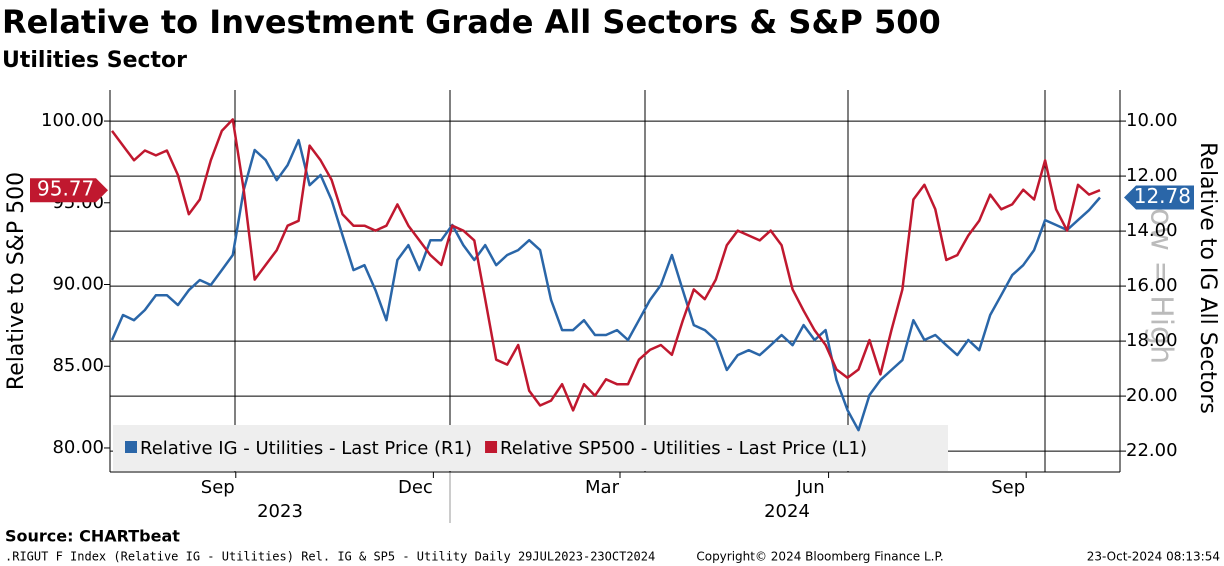  What do you see at coordinates (72, 120) in the screenshot?
I see `y-tick-label: 100.00` at bounding box center [72, 120].